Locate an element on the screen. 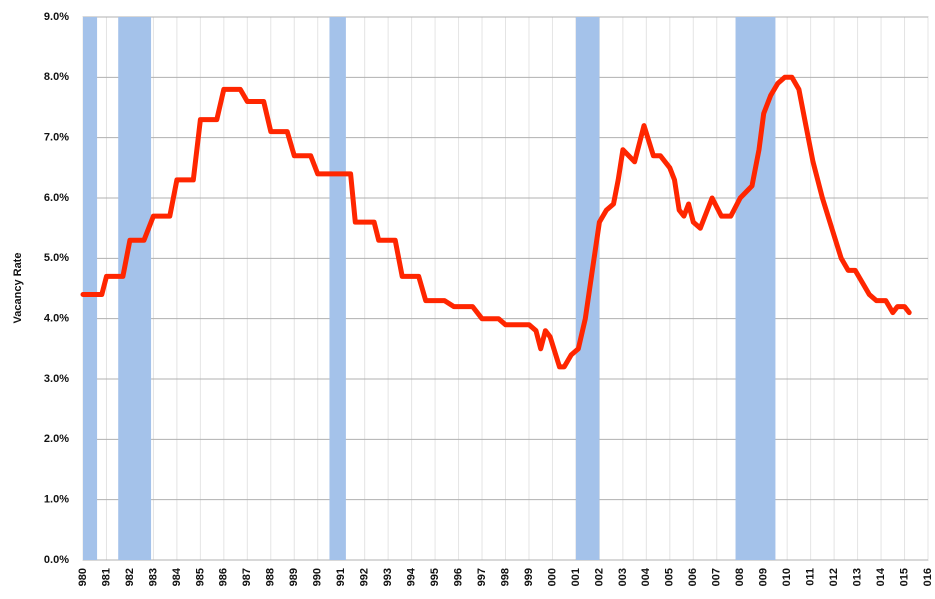 The width and height of the screenshot is (935, 599). x-tick-label: 984 is located at coordinates (177, 576).